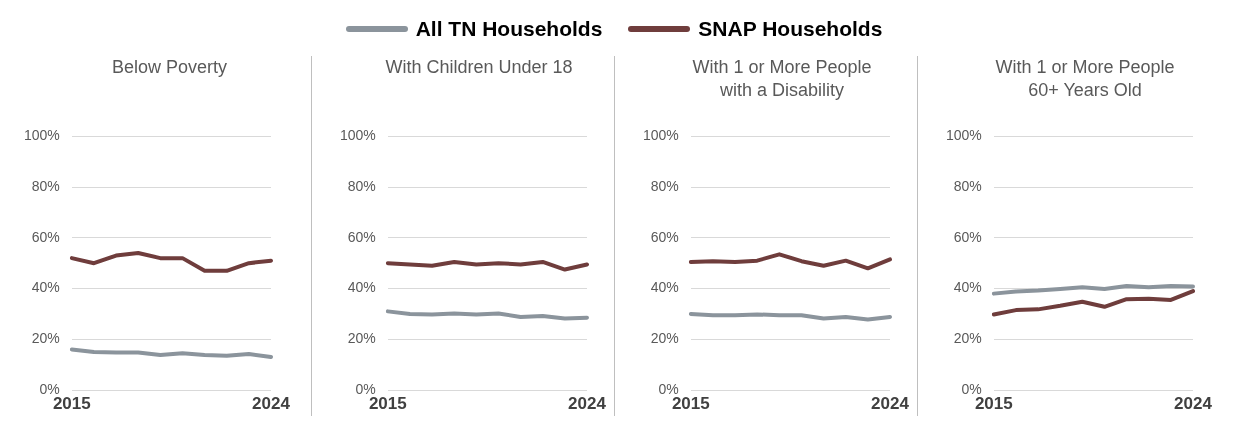 The width and height of the screenshot is (1236, 435). I want to click on chart-title: With 1 or More People 60+ Years Old, so click(1085, 79).